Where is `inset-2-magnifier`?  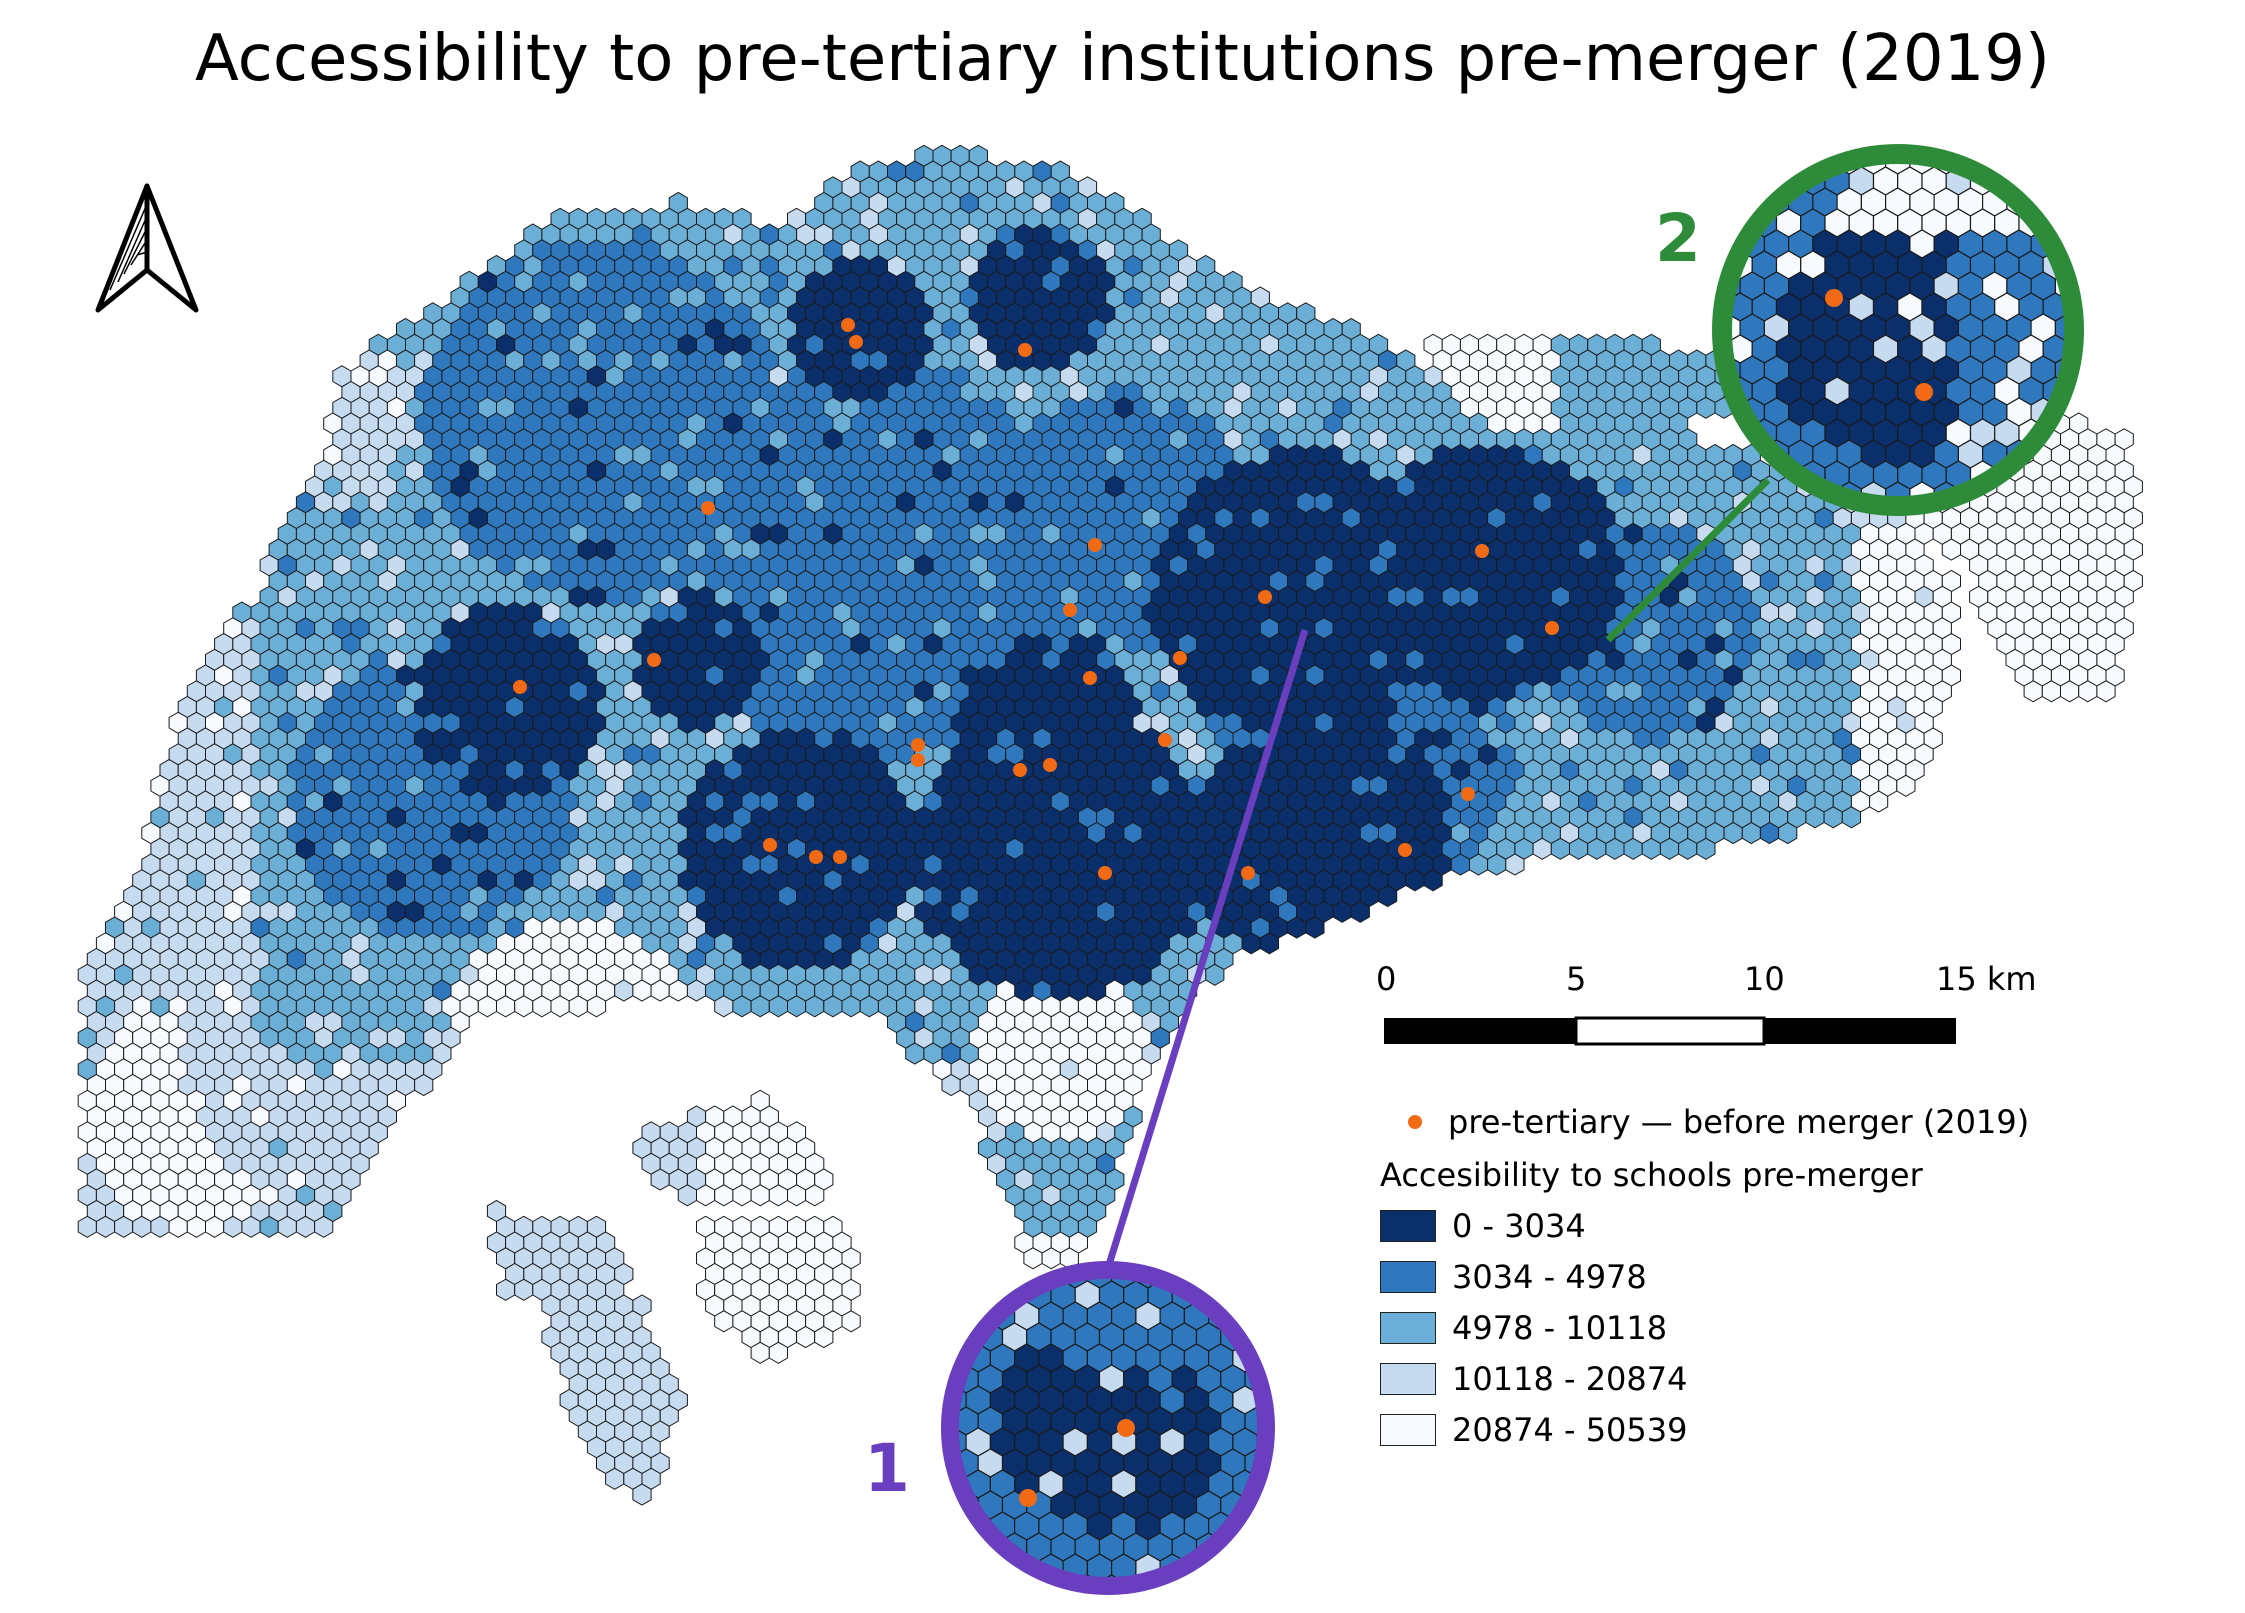 inset-2-magnifier is located at coordinates (1902, 330).